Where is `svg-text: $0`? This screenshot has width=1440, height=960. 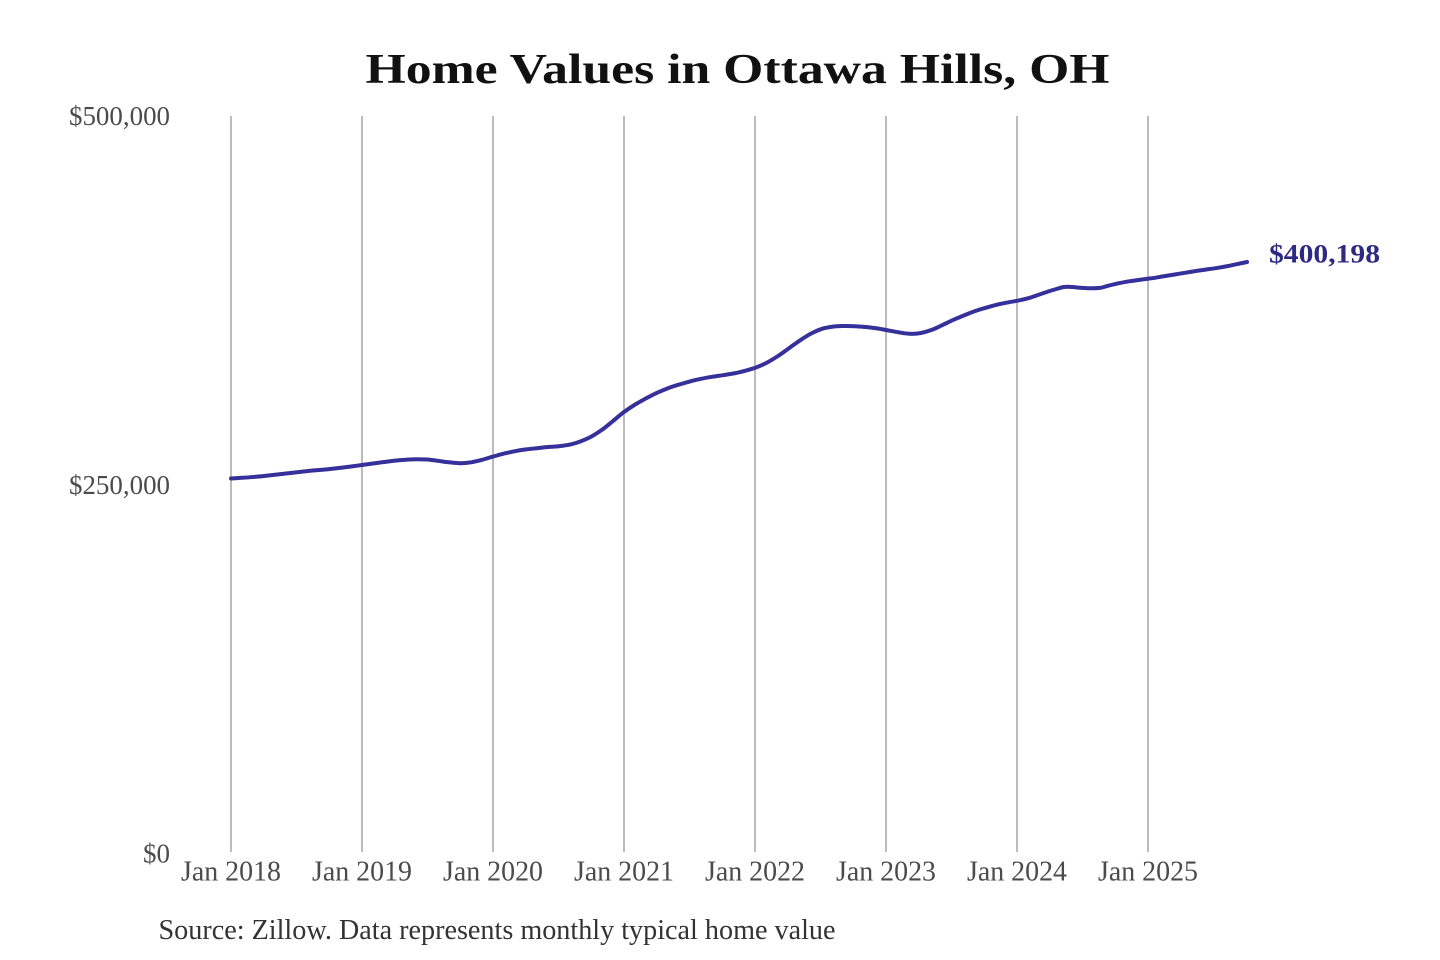 svg-text: $0 is located at coordinates (156, 854).